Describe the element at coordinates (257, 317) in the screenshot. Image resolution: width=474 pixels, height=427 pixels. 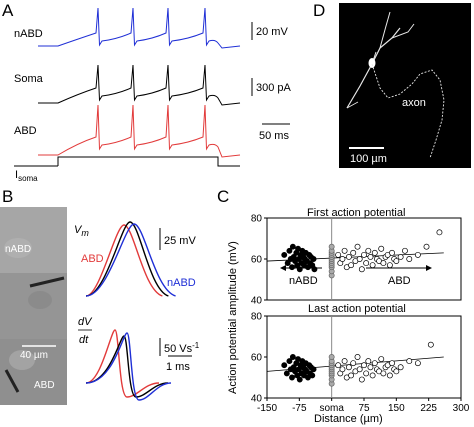
I see `c-bottom-ytick-label: 80` at that location.